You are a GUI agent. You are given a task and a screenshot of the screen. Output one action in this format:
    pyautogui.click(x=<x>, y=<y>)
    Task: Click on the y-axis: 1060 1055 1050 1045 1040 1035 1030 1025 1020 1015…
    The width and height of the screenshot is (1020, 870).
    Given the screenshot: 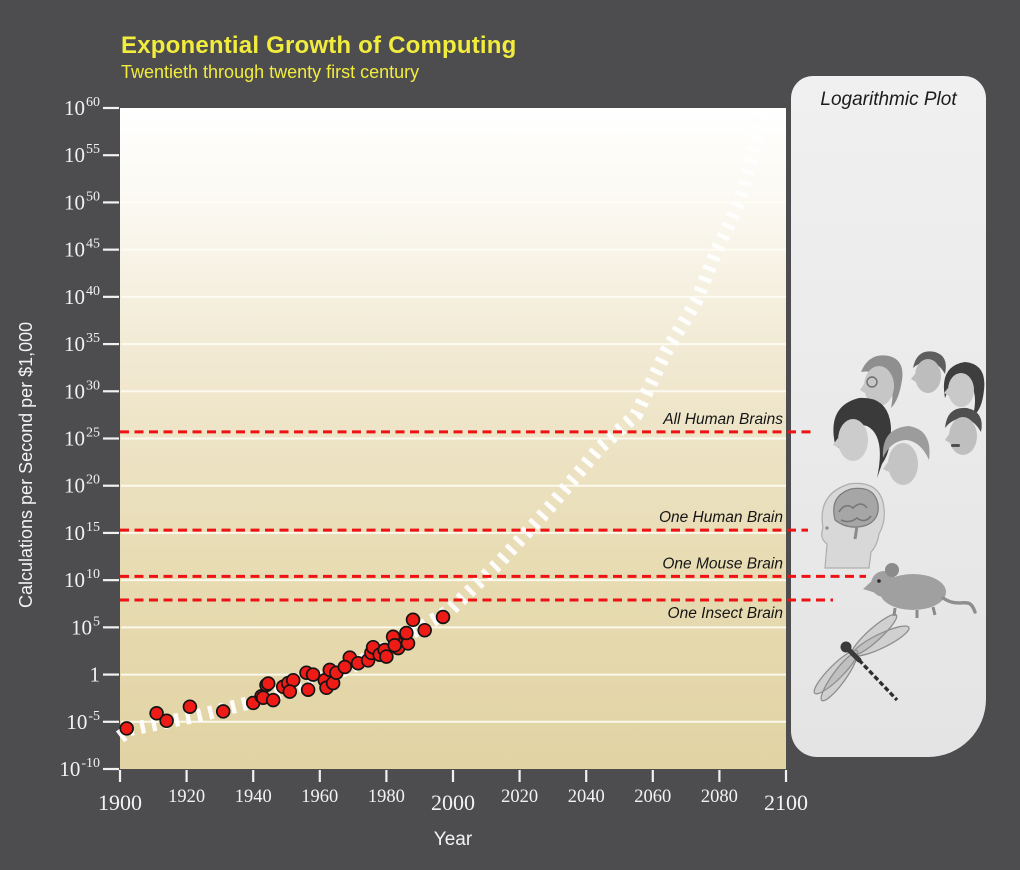 What is the action you would take?
    pyautogui.click(x=89, y=438)
    